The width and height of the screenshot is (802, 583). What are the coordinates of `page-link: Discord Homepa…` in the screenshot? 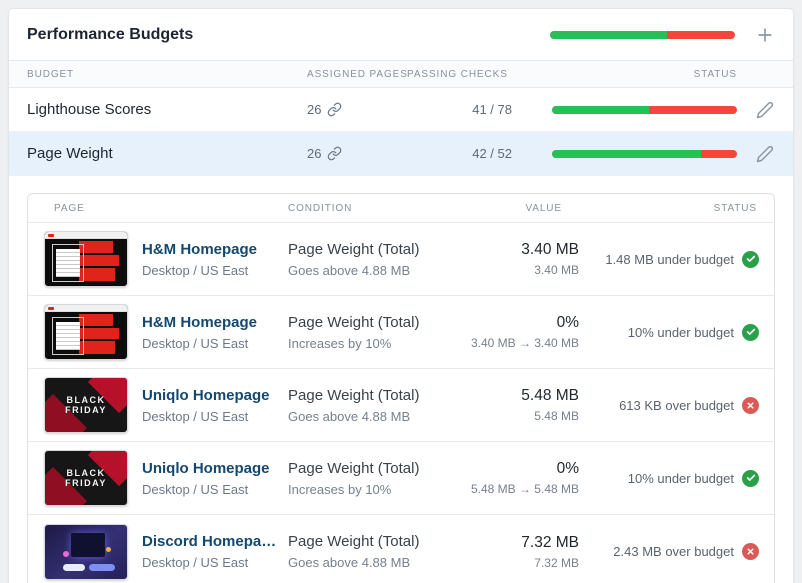 It's located at (209, 541).